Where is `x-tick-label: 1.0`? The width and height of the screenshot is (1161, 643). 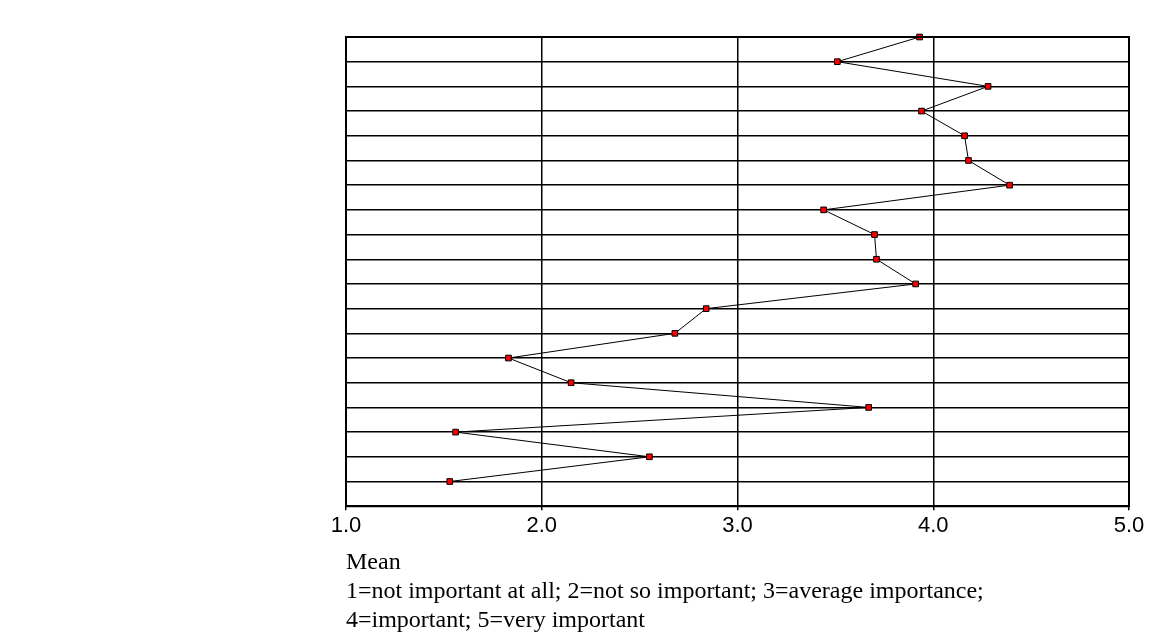
x-tick-label: 1.0 is located at coordinates (346, 525).